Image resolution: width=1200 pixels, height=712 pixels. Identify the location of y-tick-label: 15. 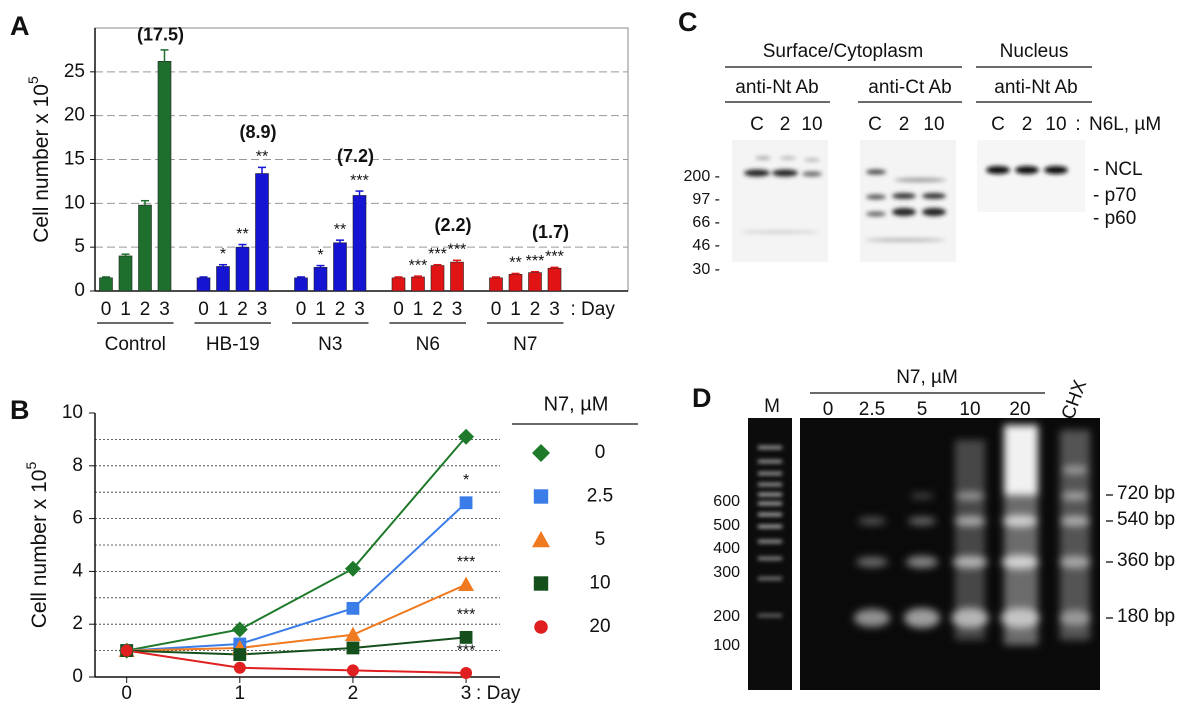
(74, 159).